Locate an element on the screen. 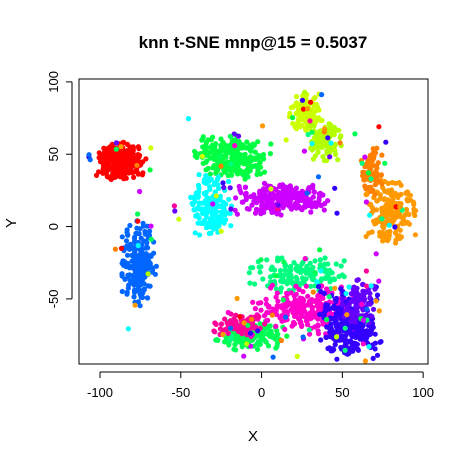  x-tick-label: 50 is located at coordinates (342, 392).